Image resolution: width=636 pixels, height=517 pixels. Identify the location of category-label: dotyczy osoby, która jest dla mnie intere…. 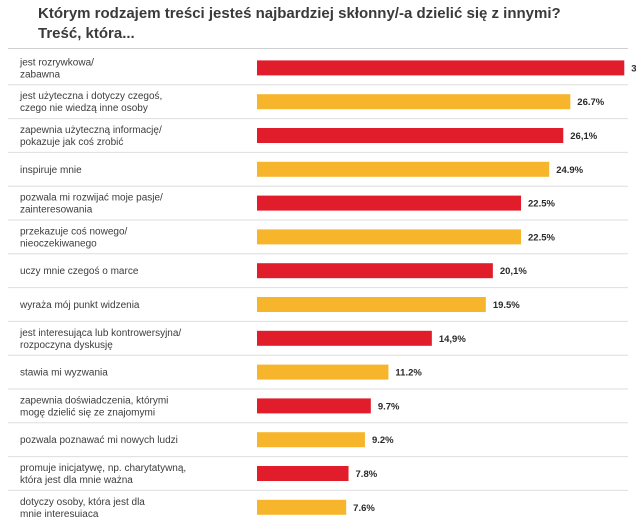
(82, 507).